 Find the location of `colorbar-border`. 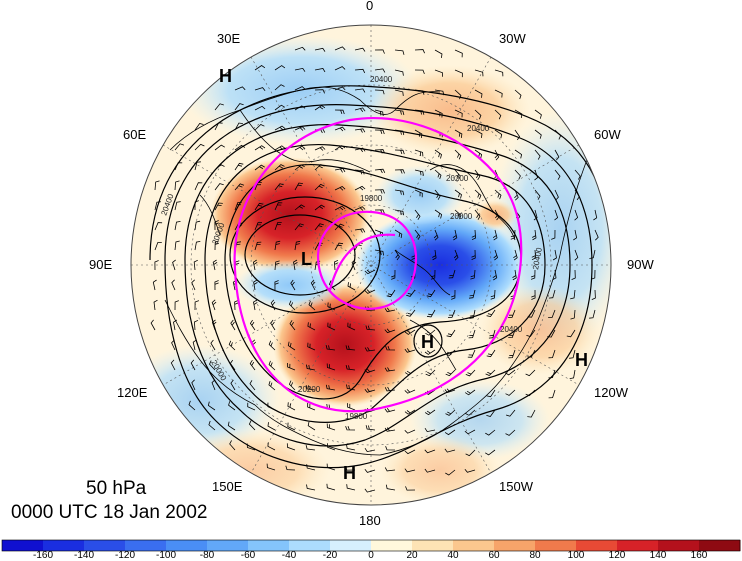

colorbar-border is located at coordinates (371, 545).